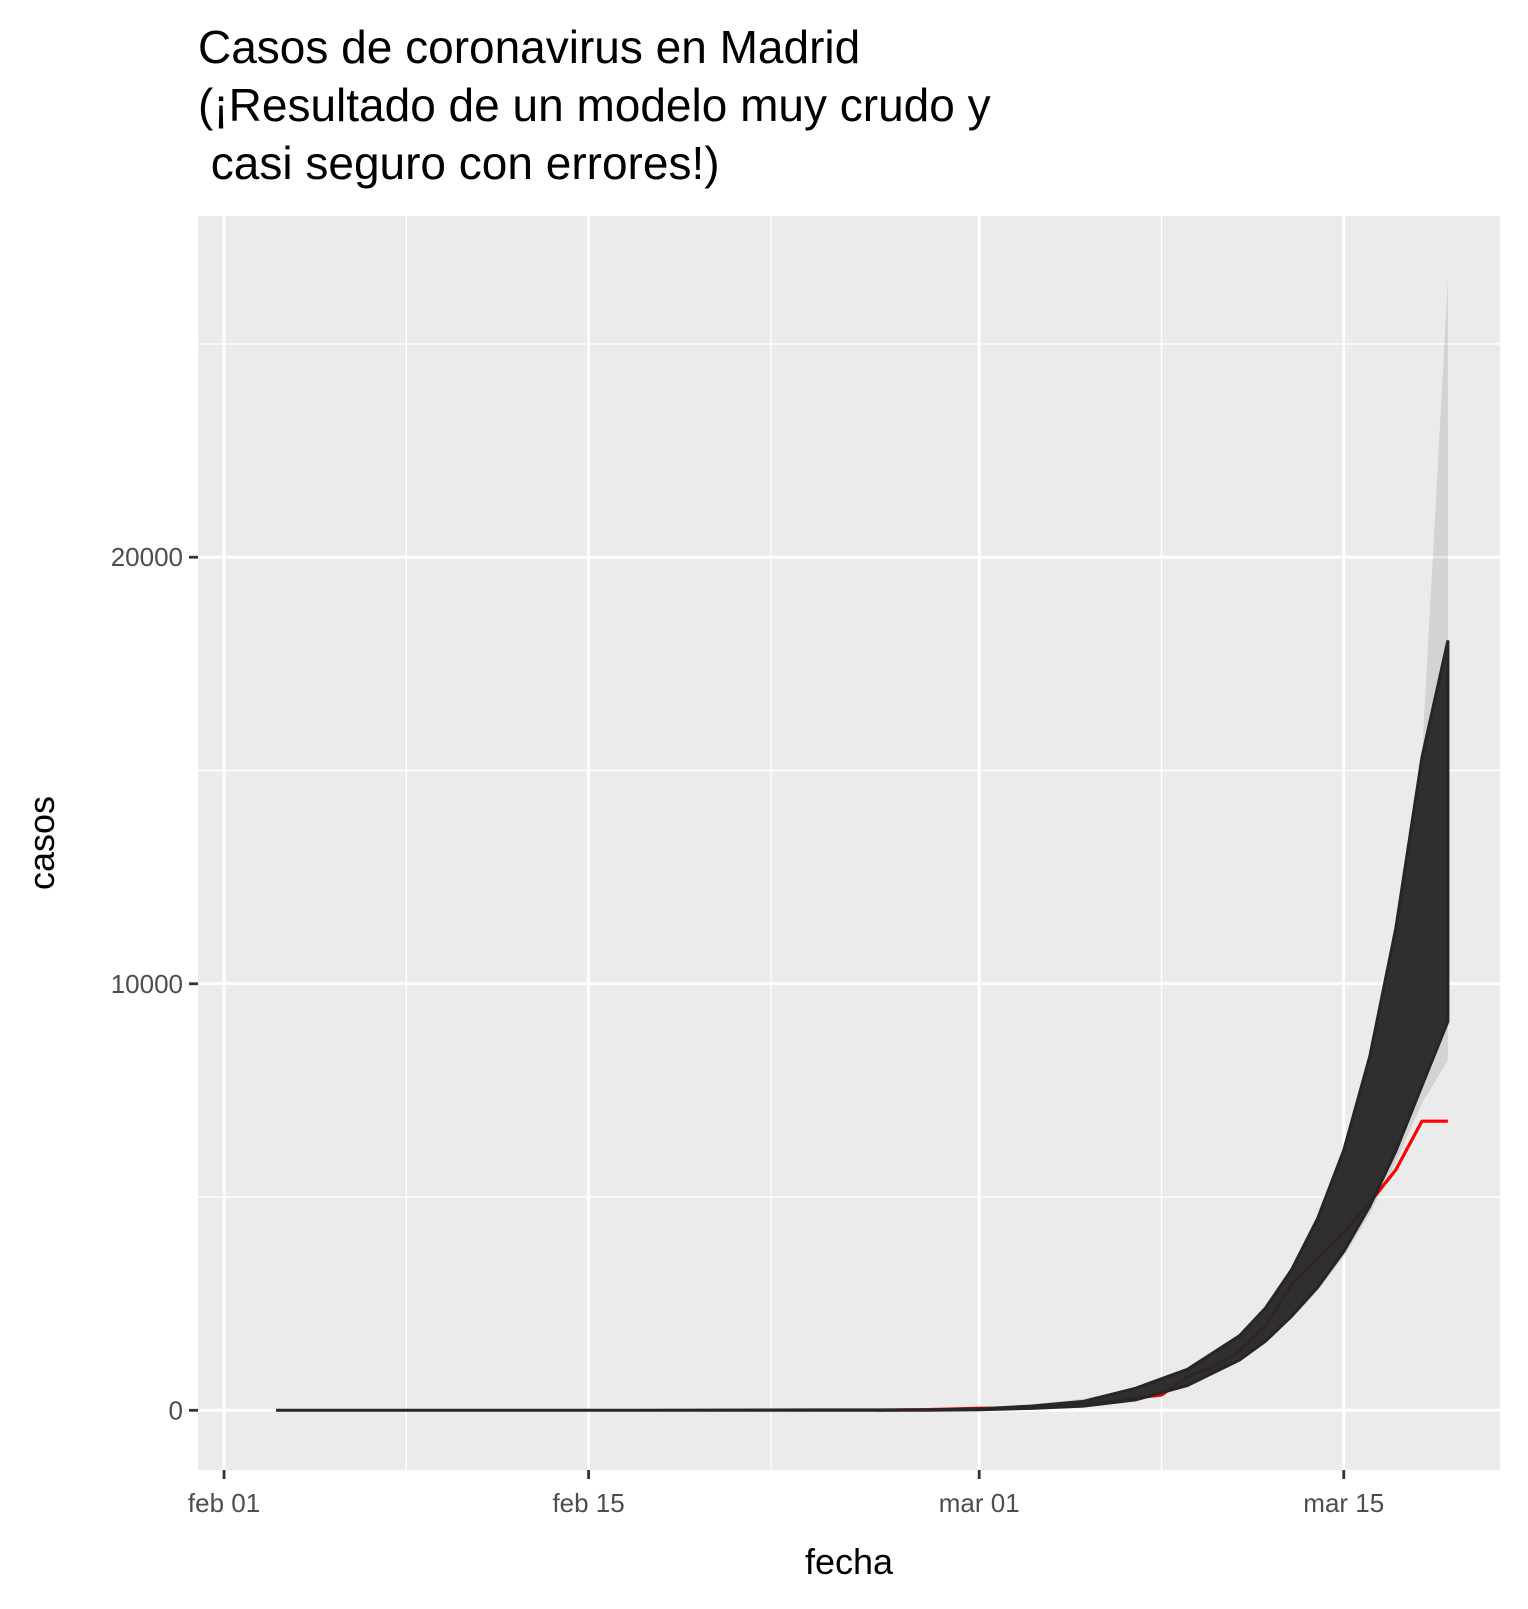  I want to click on y-tick-label: 20000, so click(147, 557).